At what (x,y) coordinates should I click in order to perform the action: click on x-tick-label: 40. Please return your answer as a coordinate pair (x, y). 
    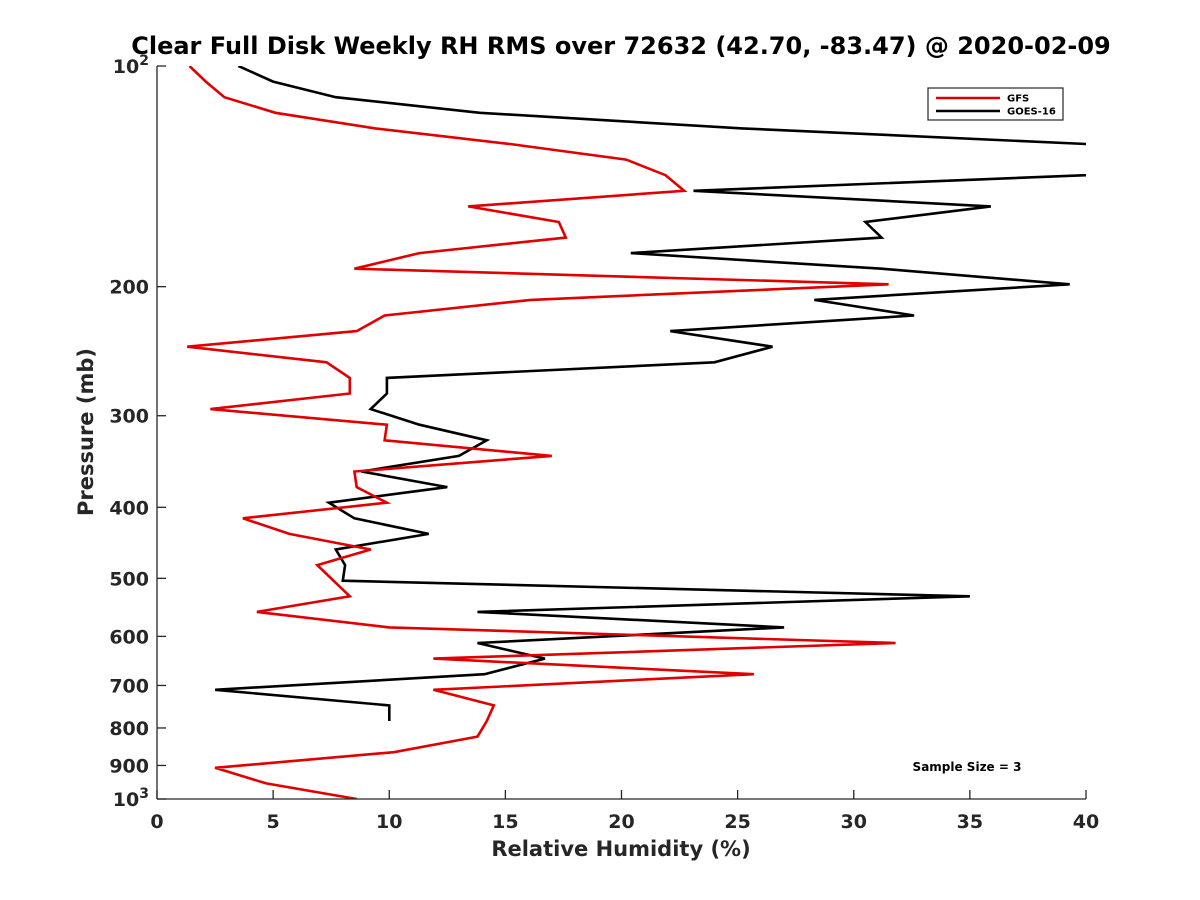
    Looking at the image, I should click on (1086, 822).